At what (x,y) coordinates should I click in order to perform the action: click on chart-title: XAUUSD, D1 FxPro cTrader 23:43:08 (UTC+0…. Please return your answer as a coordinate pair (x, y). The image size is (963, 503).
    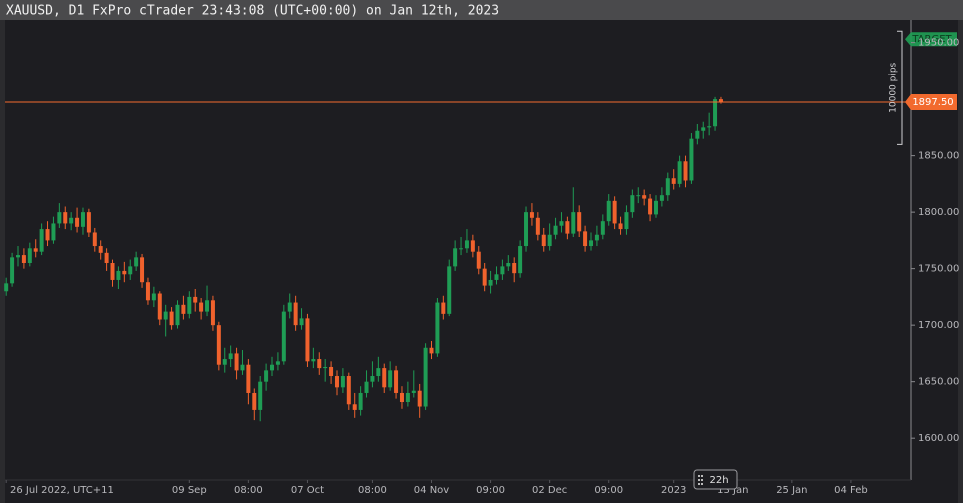
    Looking at the image, I should click on (252, 11).